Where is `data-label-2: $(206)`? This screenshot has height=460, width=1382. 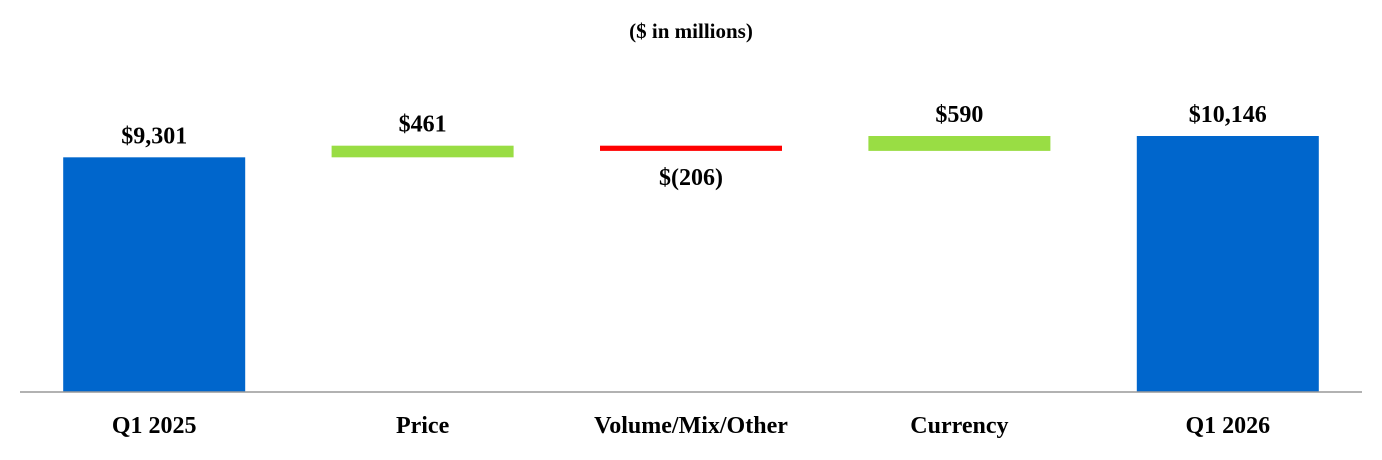
data-label-2: $(206) is located at coordinates (691, 178).